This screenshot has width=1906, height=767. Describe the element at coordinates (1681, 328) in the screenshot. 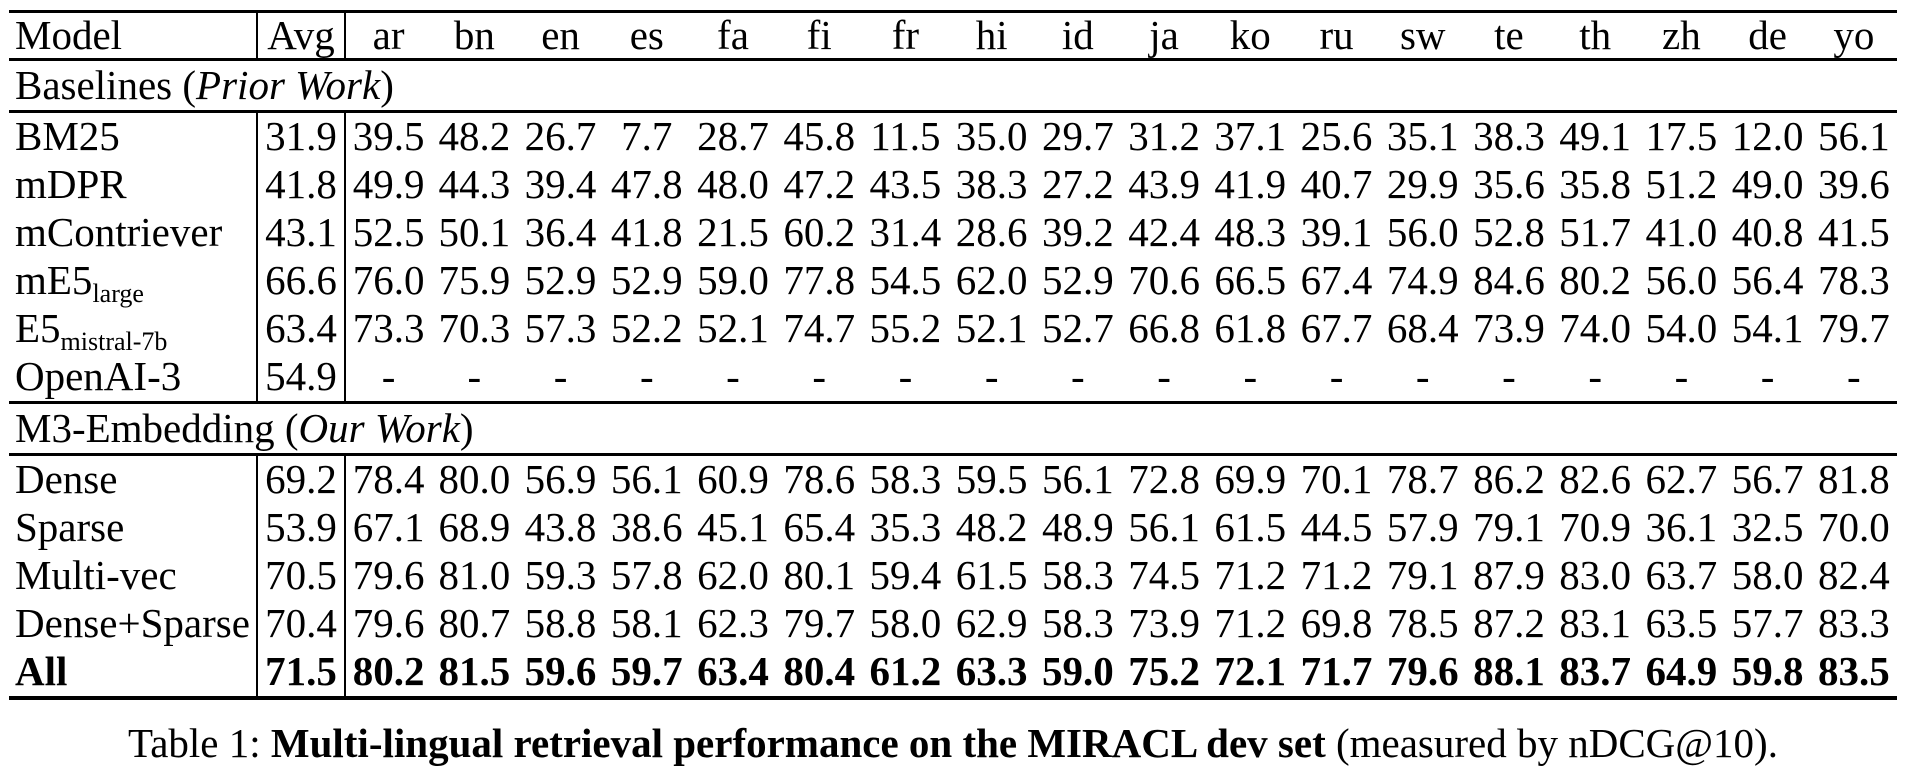

I see `cell-value-zh: 54.0` at that location.